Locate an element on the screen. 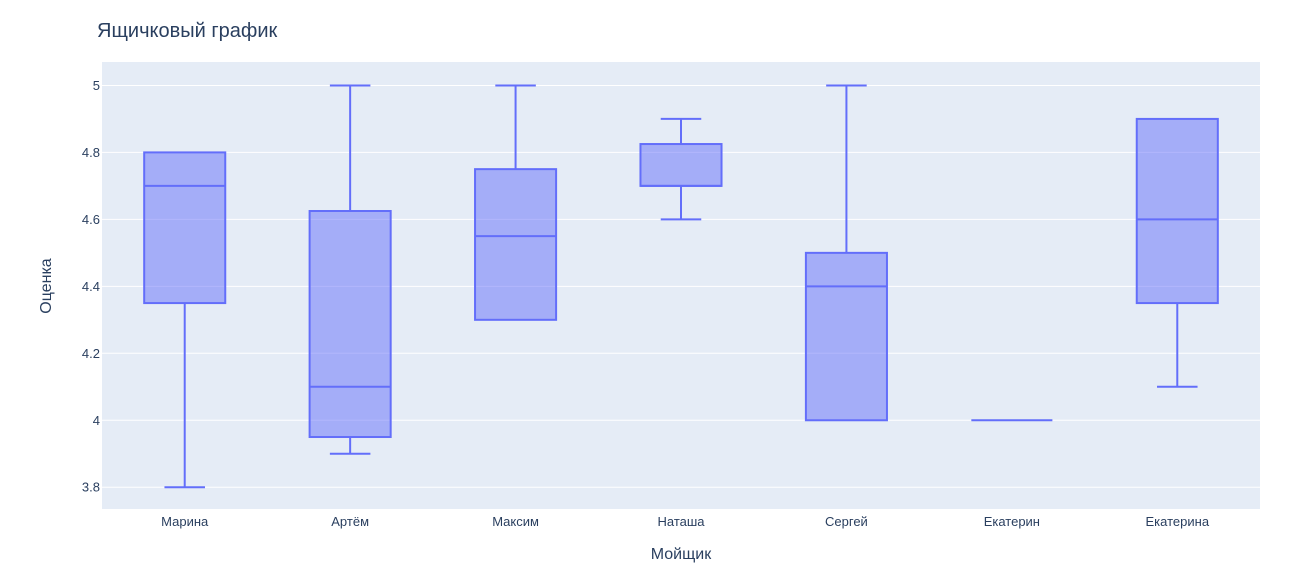  x-tick-label: Екатерин is located at coordinates (1012, 521).